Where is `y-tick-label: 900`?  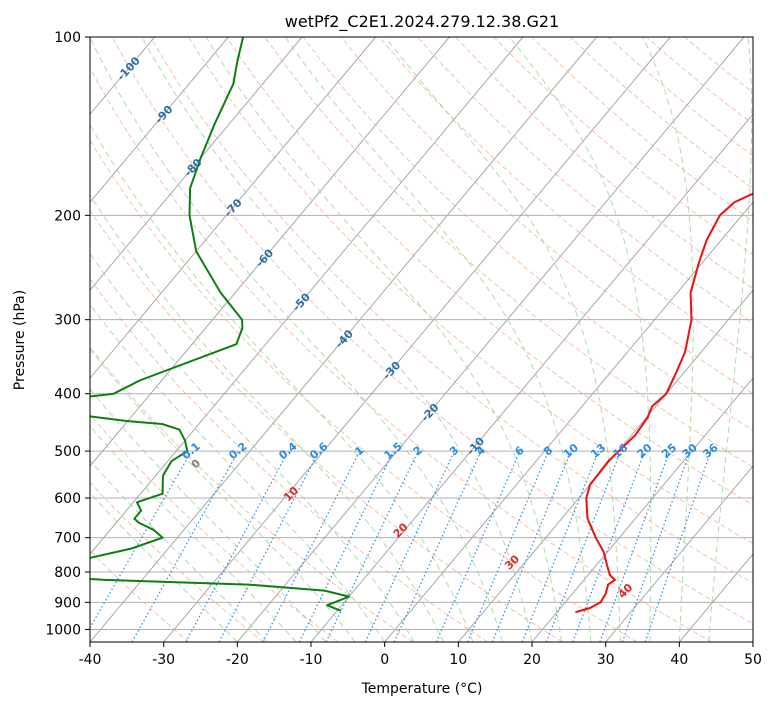 y-tick-label: 900 is located at coordinates (67, 603).